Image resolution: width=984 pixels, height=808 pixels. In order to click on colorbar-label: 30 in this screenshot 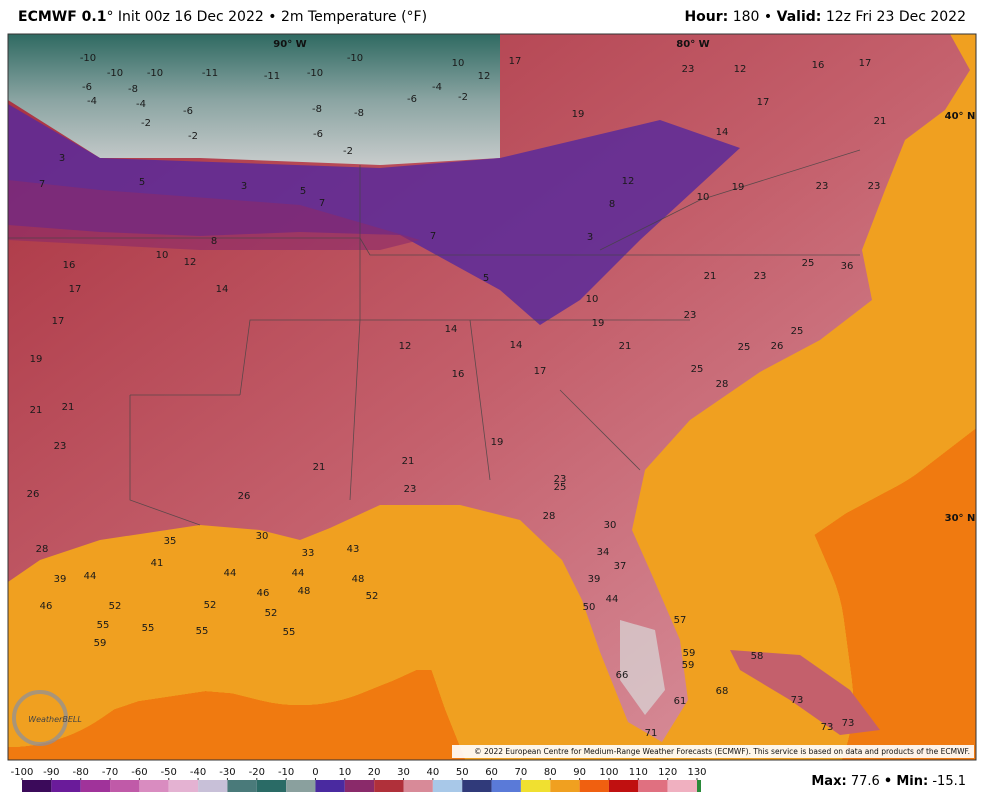, I will do `click(403, 772)`.